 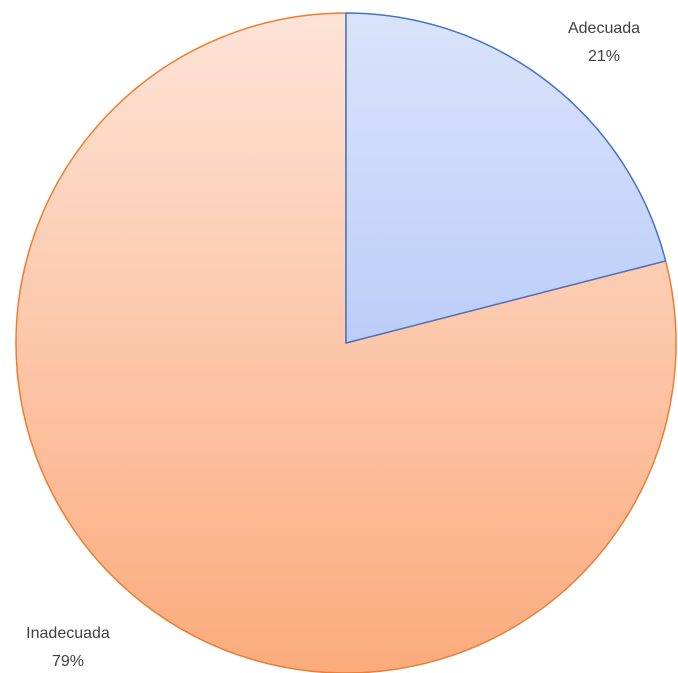 I want to click on data-label-inadecuada: Inadecuada 79%, so click(x=68, y=647).